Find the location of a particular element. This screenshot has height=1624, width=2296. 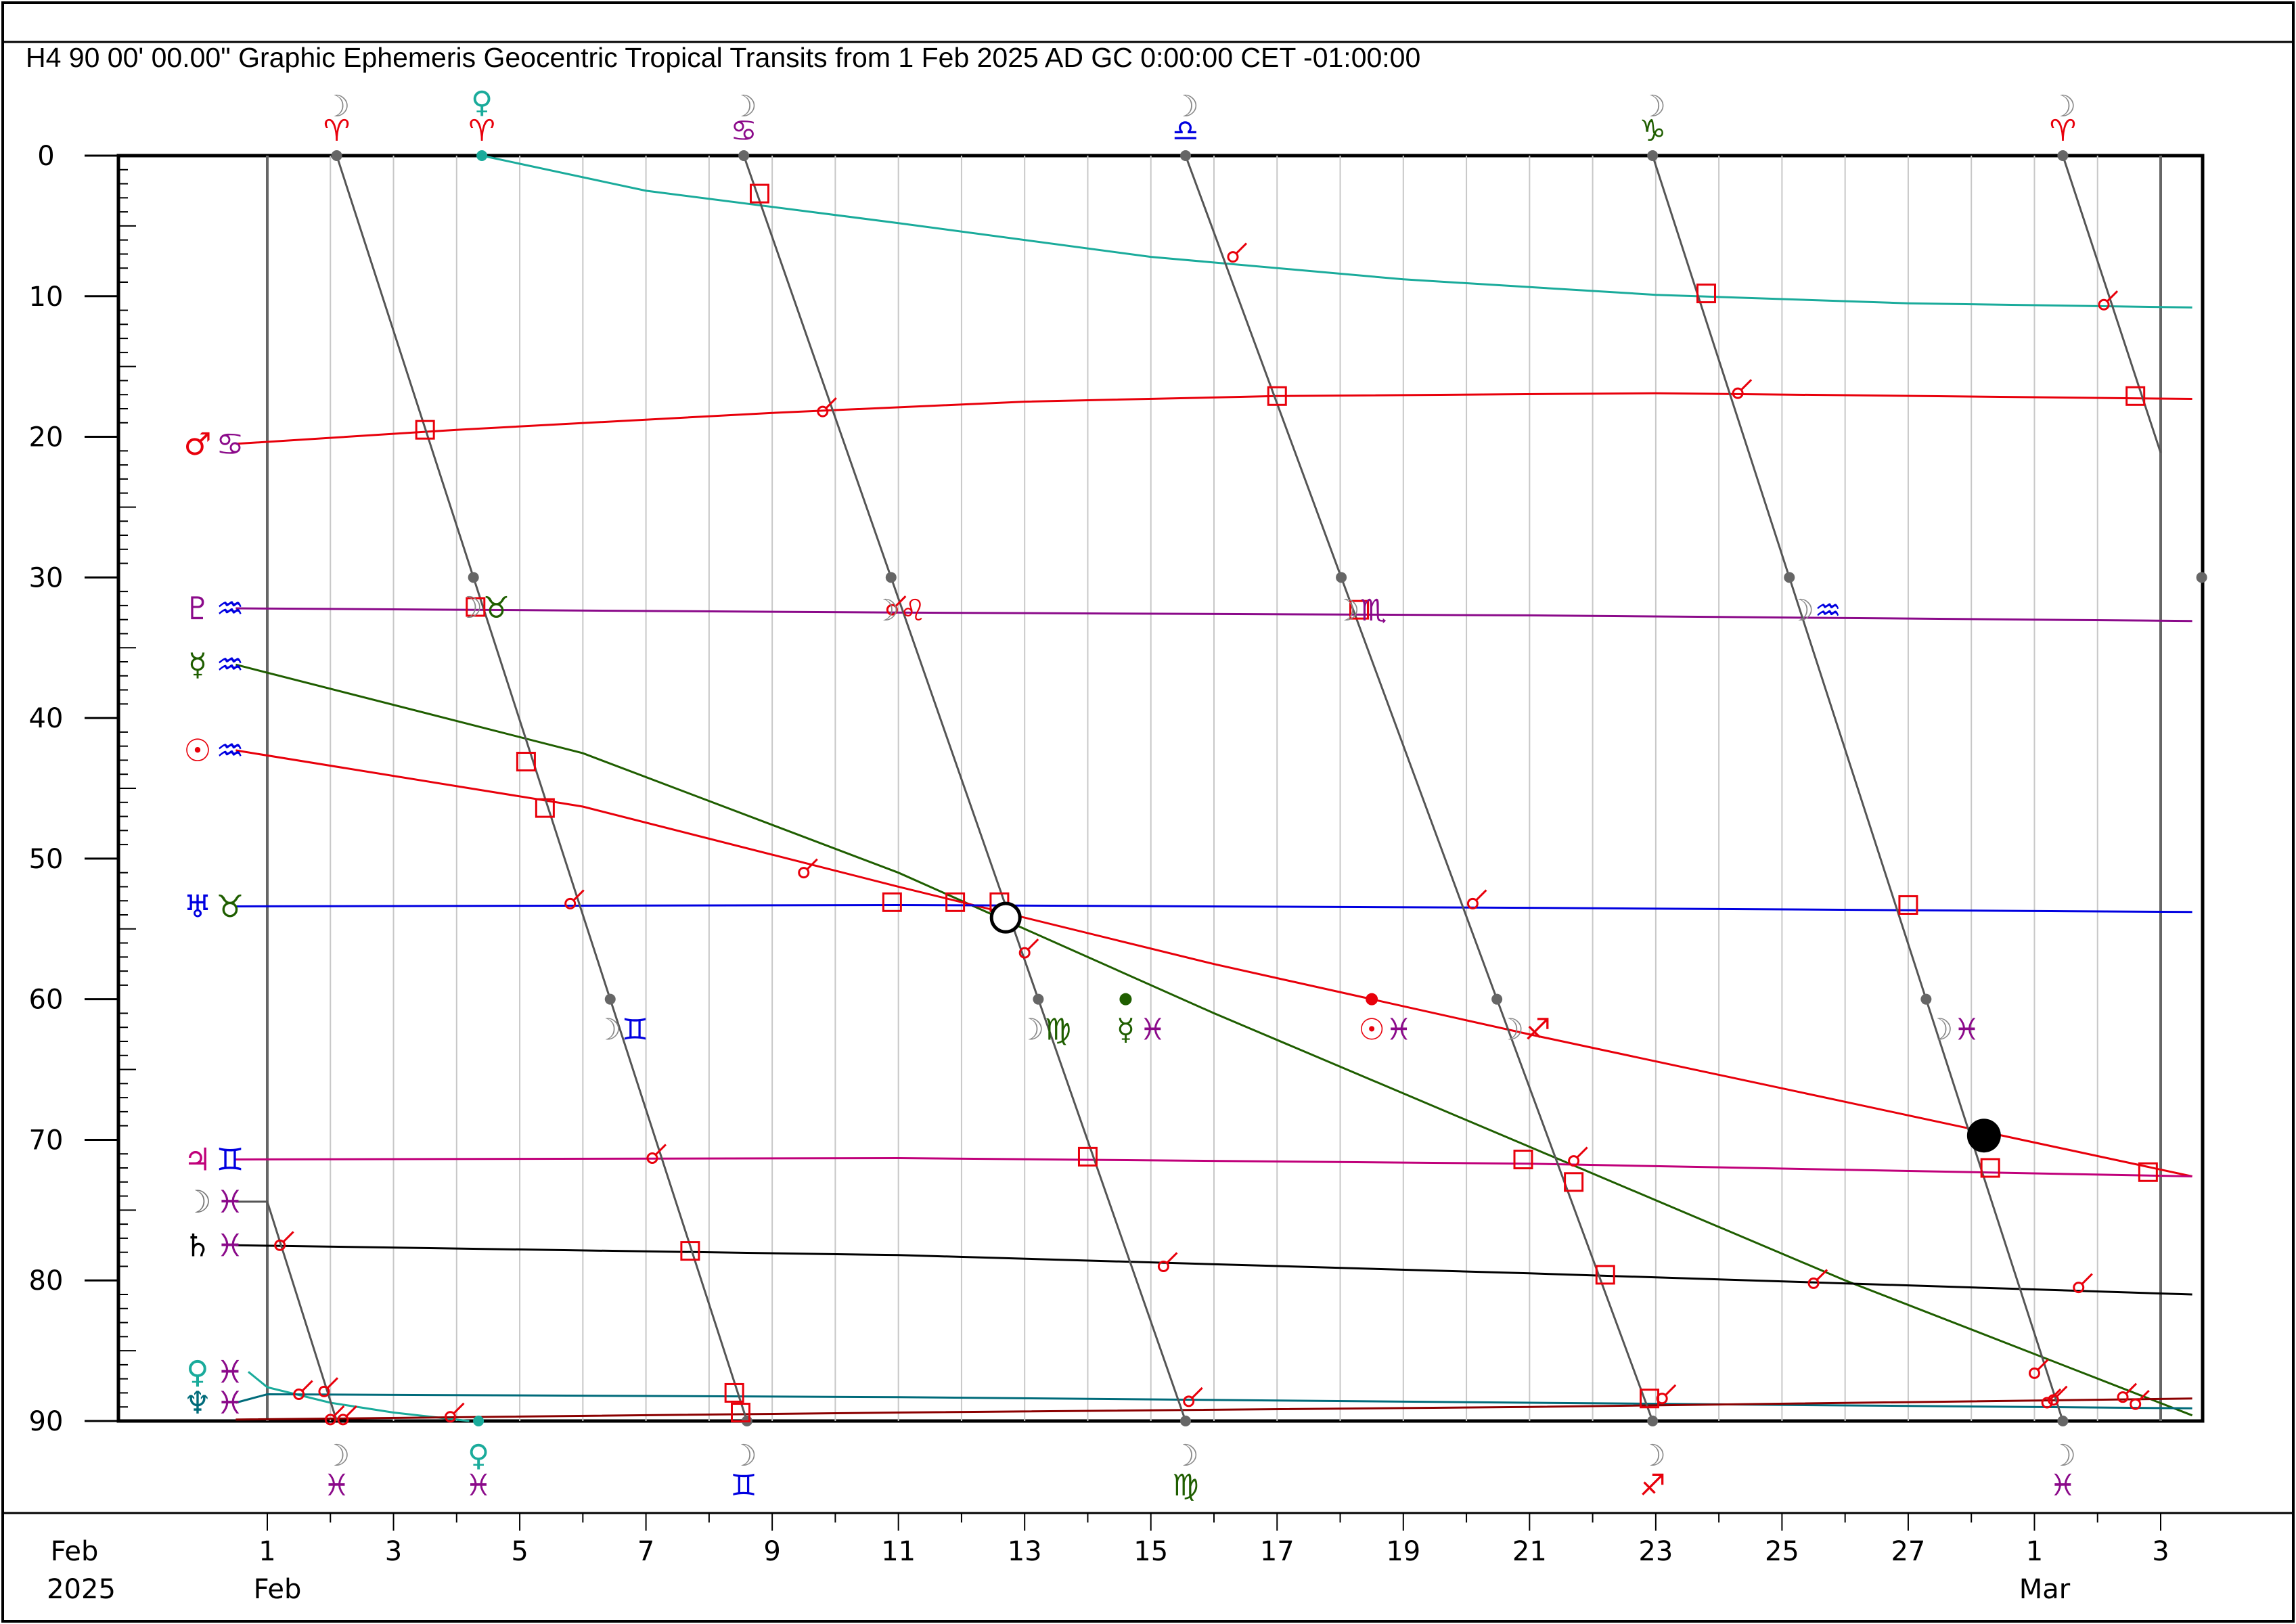

corner-month-label: Feb is located at coordinates (75, 1551).